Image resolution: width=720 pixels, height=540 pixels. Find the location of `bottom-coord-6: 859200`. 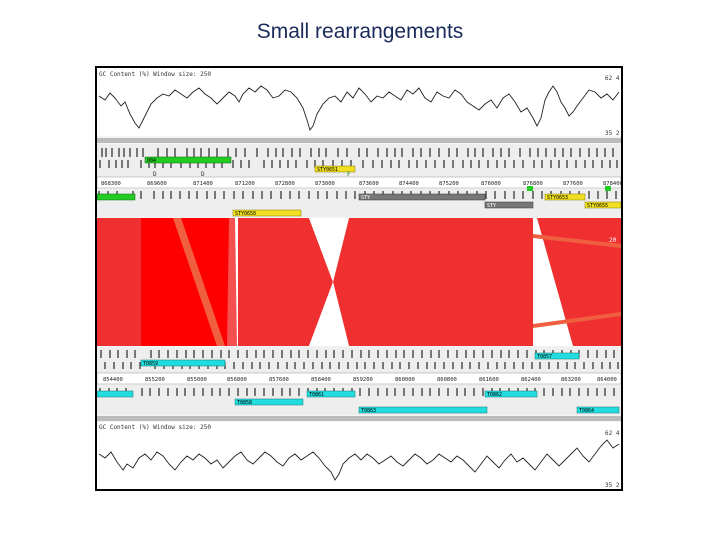

bottom-coord-6: 859200 is located at coordinates (363, 380).